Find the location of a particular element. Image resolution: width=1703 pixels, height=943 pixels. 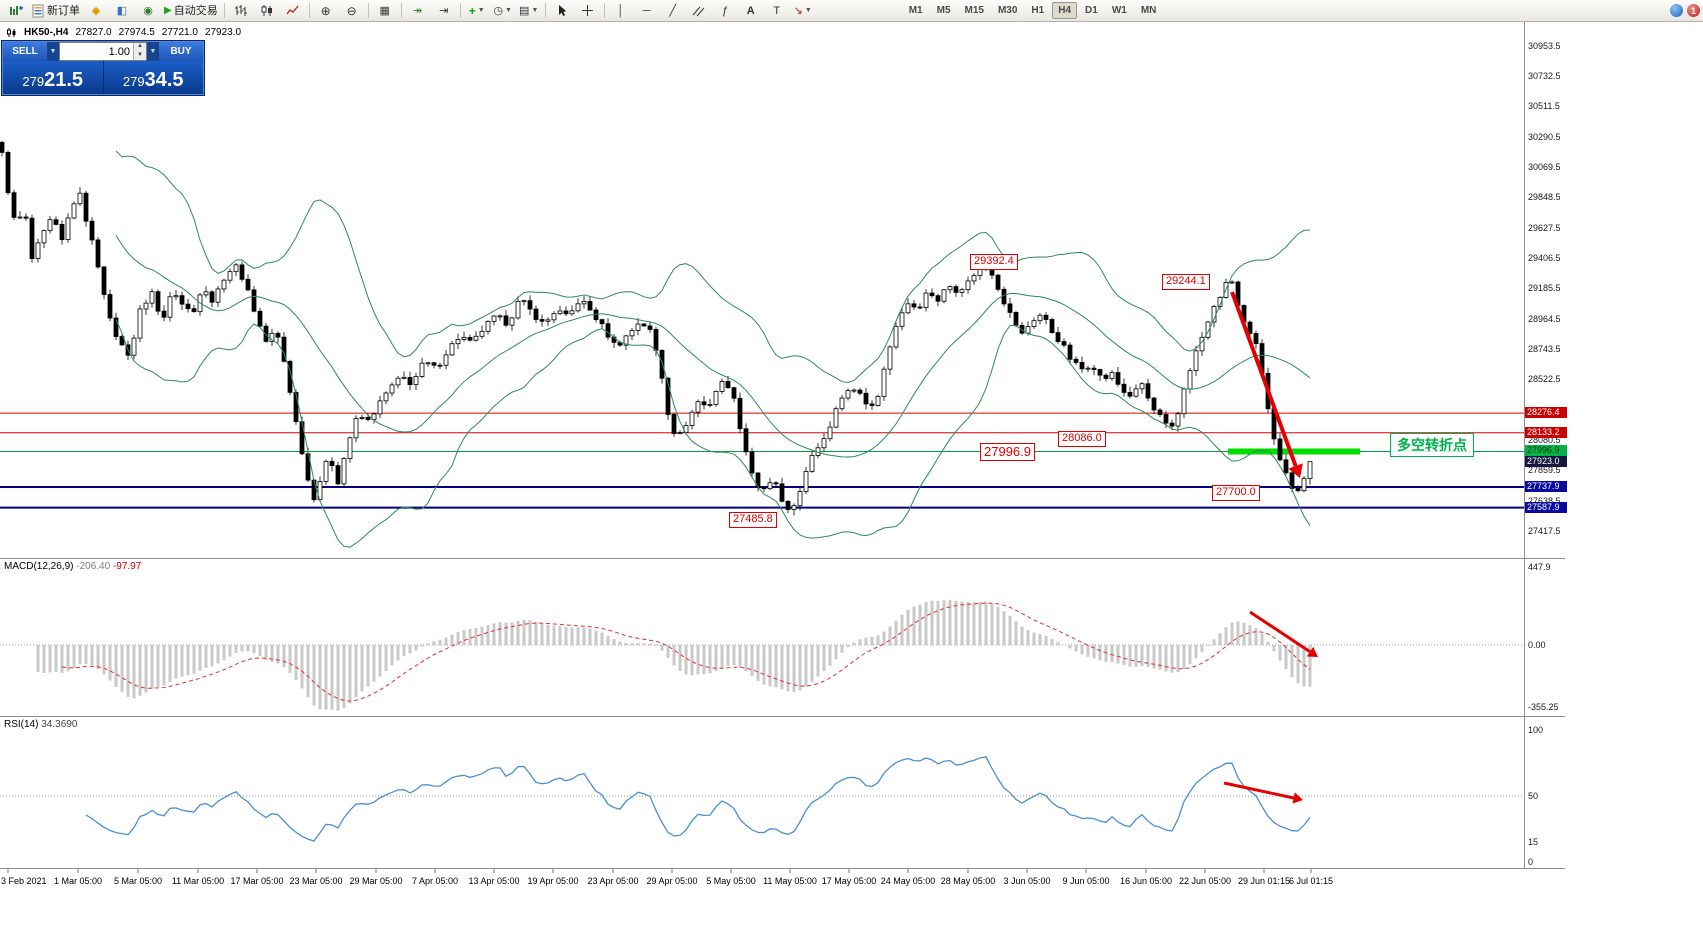

buy-button: BUY is located at coordinates (181, 51).